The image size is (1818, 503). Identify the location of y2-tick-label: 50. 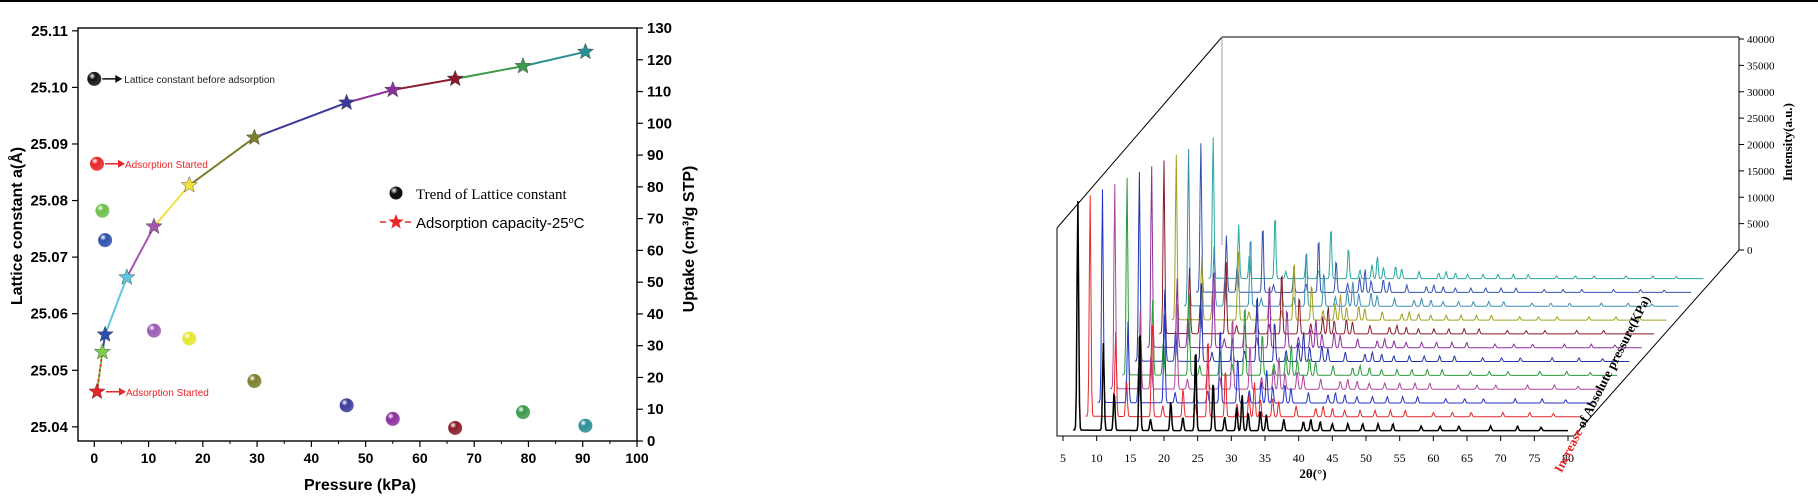
(655, 282).